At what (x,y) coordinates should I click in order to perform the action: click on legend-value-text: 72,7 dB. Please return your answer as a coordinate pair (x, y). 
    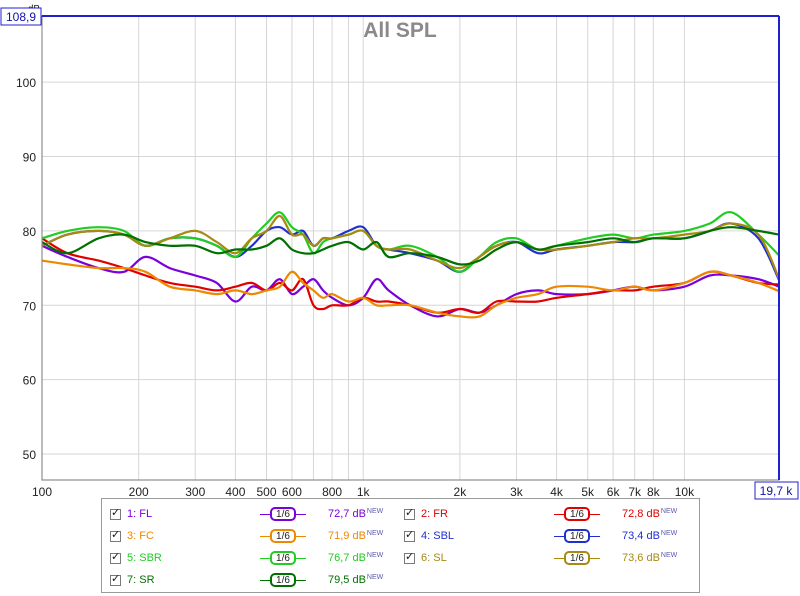
    Looking at the image, I should click on (347, 514).